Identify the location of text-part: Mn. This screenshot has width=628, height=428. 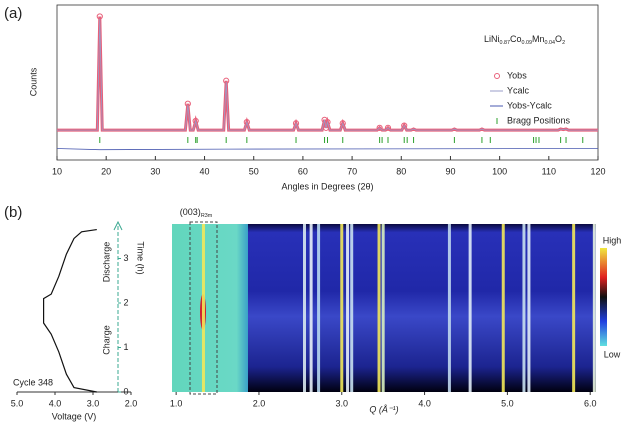
(538, 39).